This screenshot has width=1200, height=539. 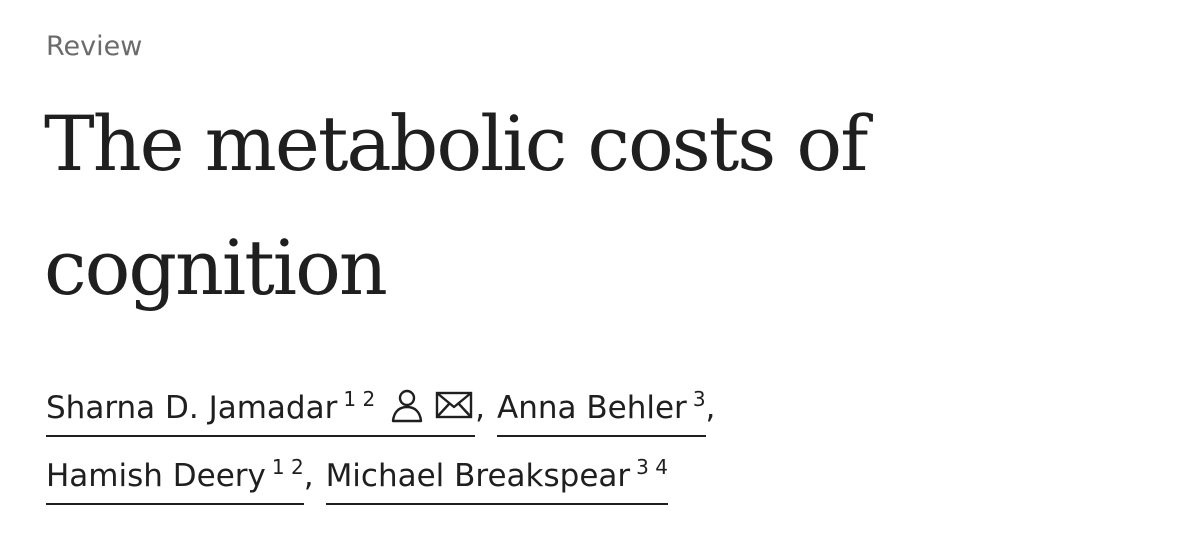 What do you see at coordinates (454, 405) in the screenshot?
I see `mail-icon` at bounding box center [454, 405].